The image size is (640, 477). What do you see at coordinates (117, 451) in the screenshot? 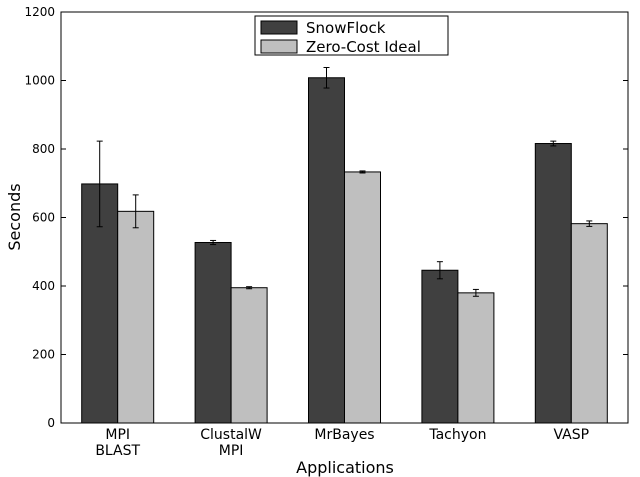
I see `x-category-label-line: BLAST` at bounding box center [117, 451].